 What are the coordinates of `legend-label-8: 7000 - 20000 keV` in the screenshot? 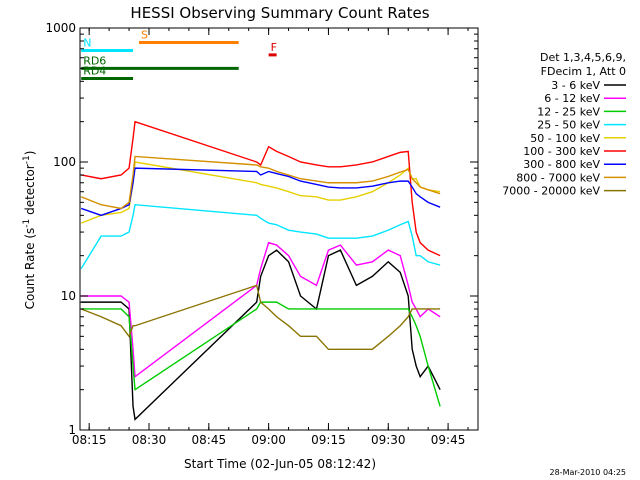 It's located at (551, 191).